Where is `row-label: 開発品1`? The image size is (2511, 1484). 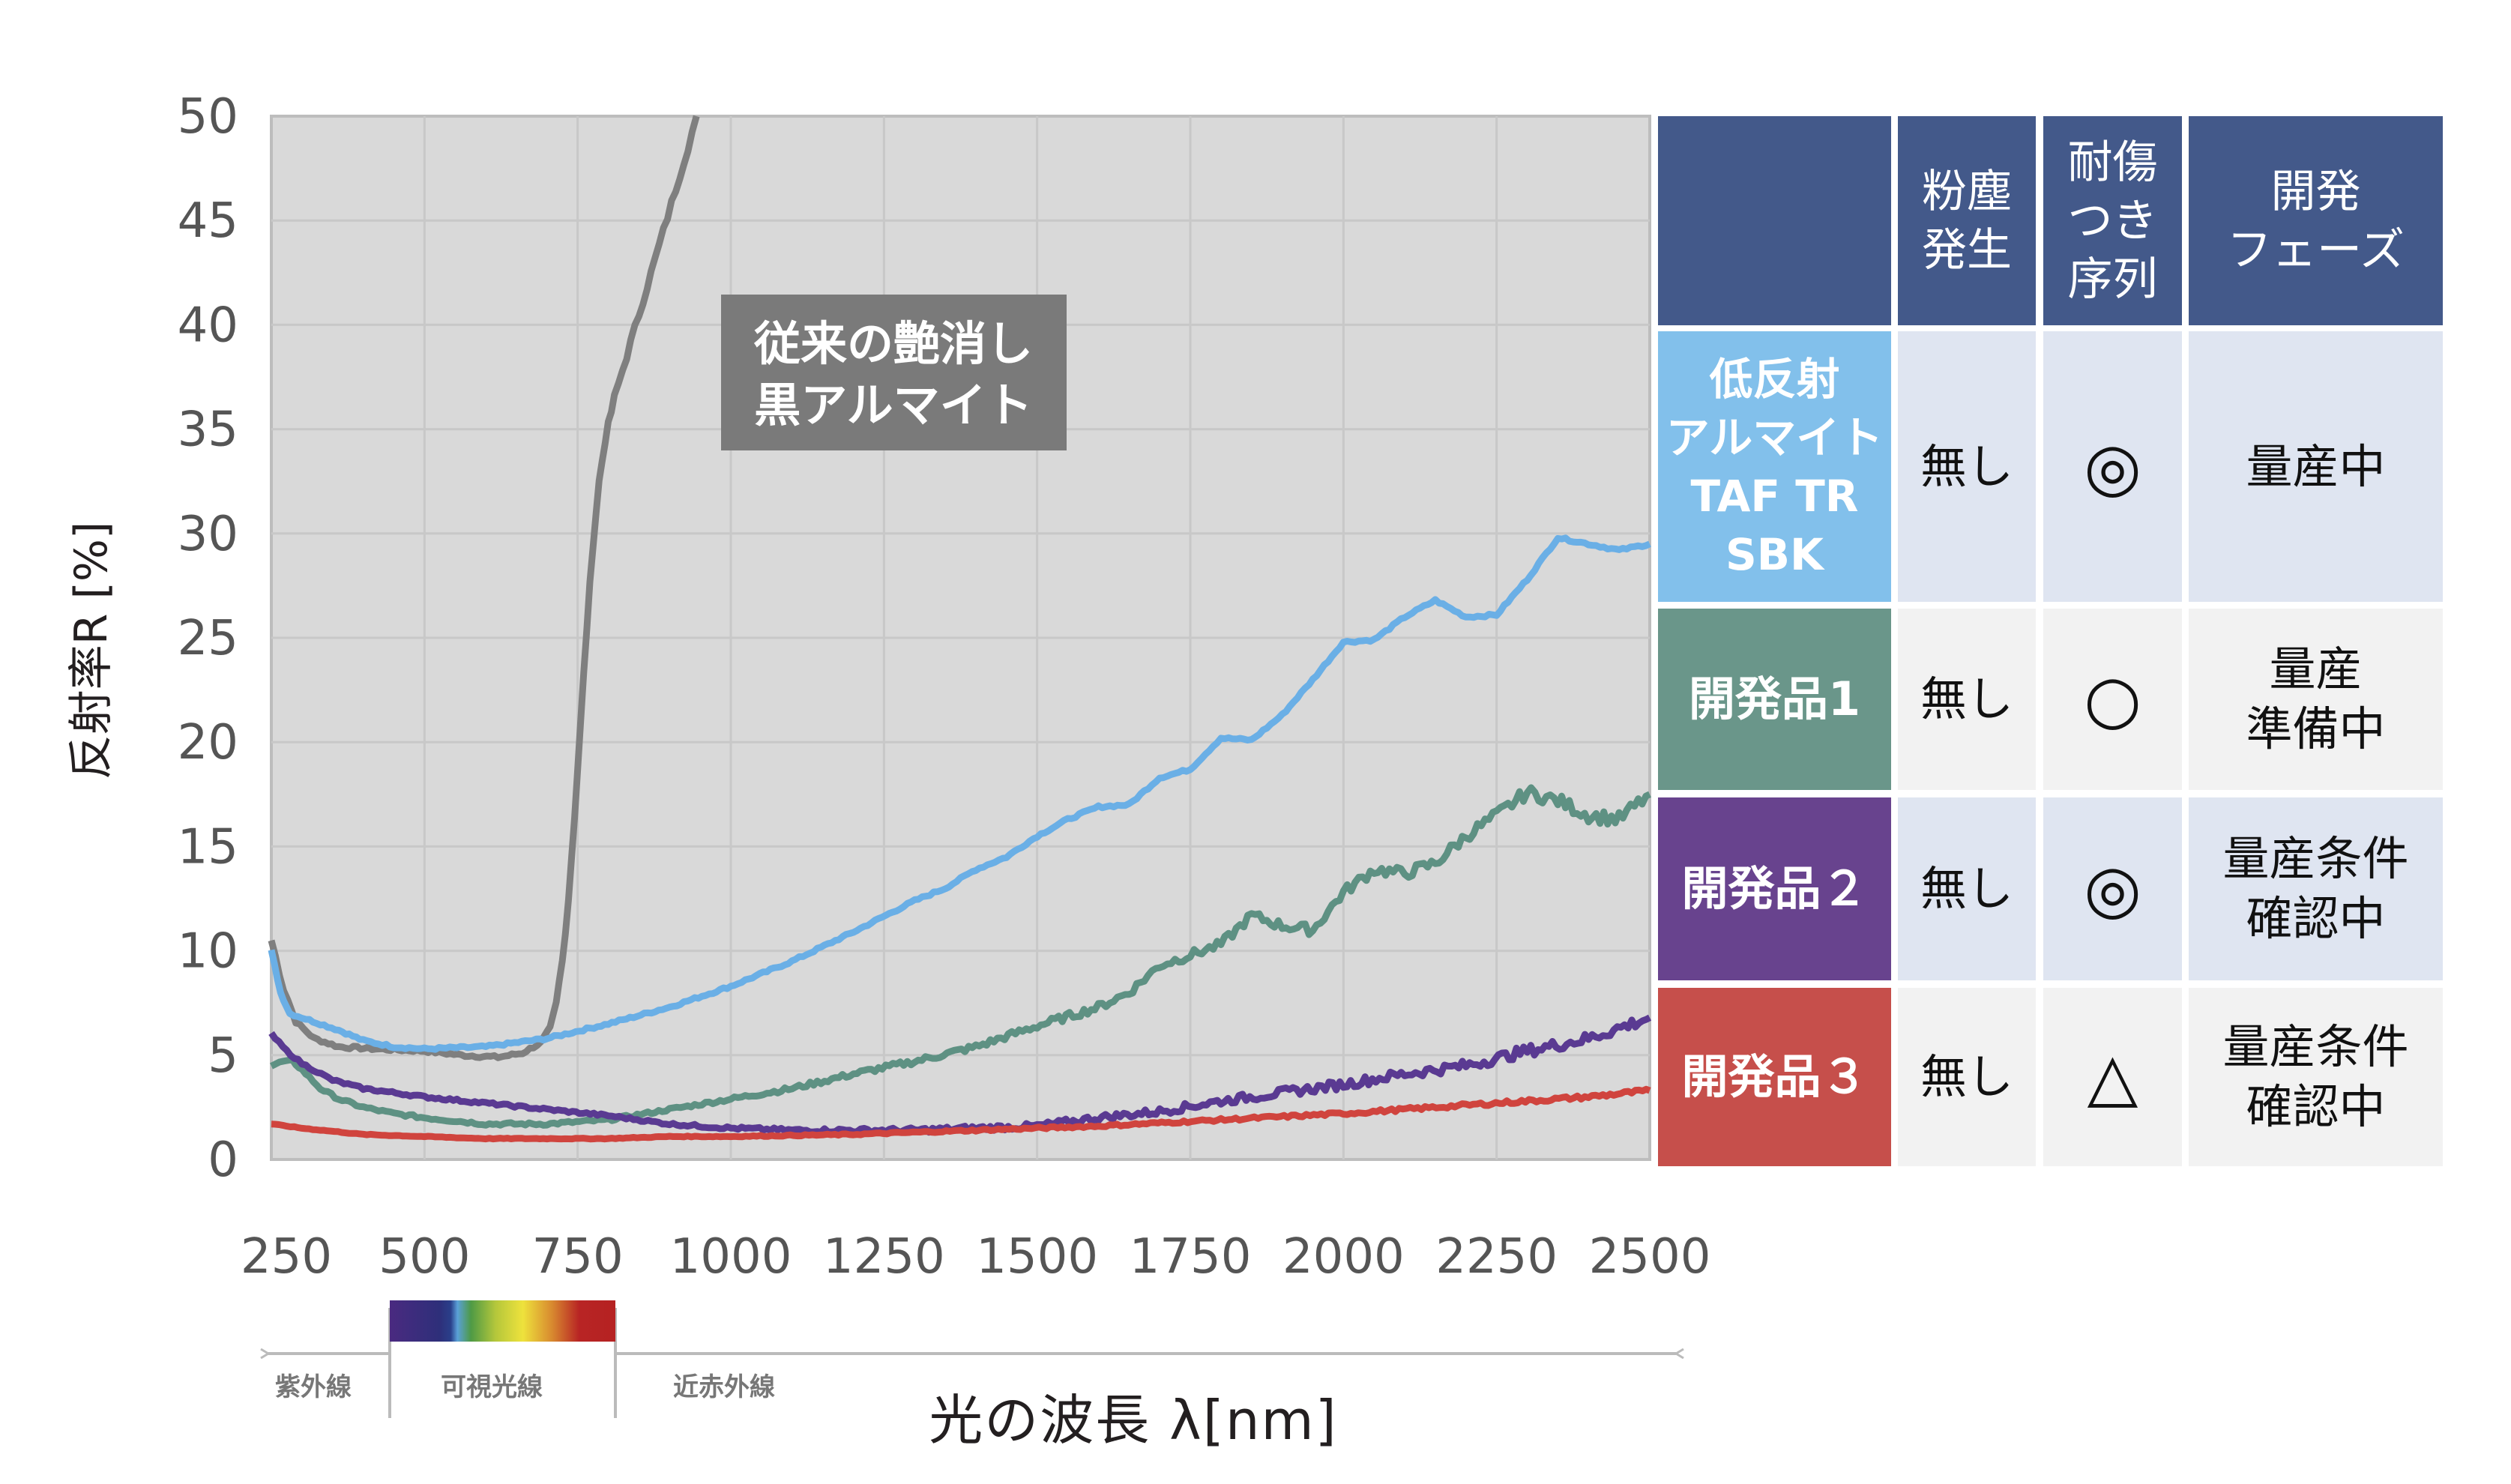 row-label: 開発品1 is located at coordinates (1774, 699).